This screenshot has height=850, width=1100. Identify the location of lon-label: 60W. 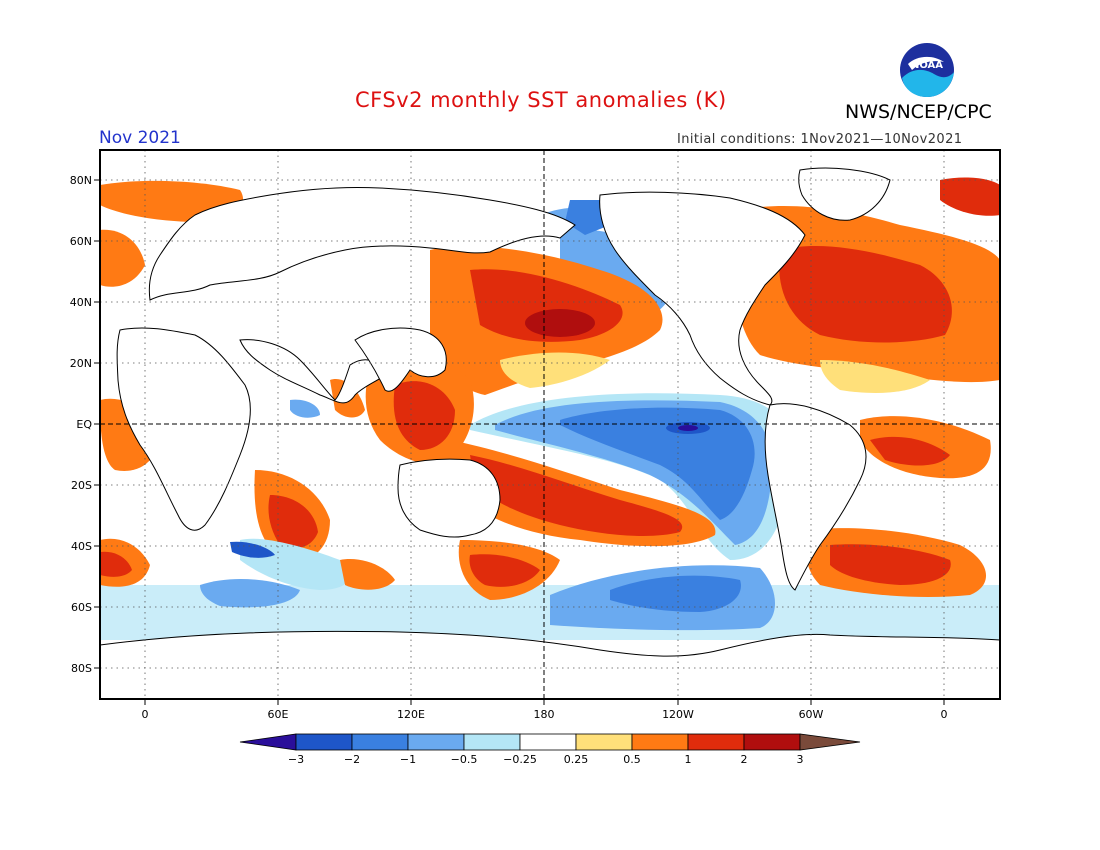
(811, 714).